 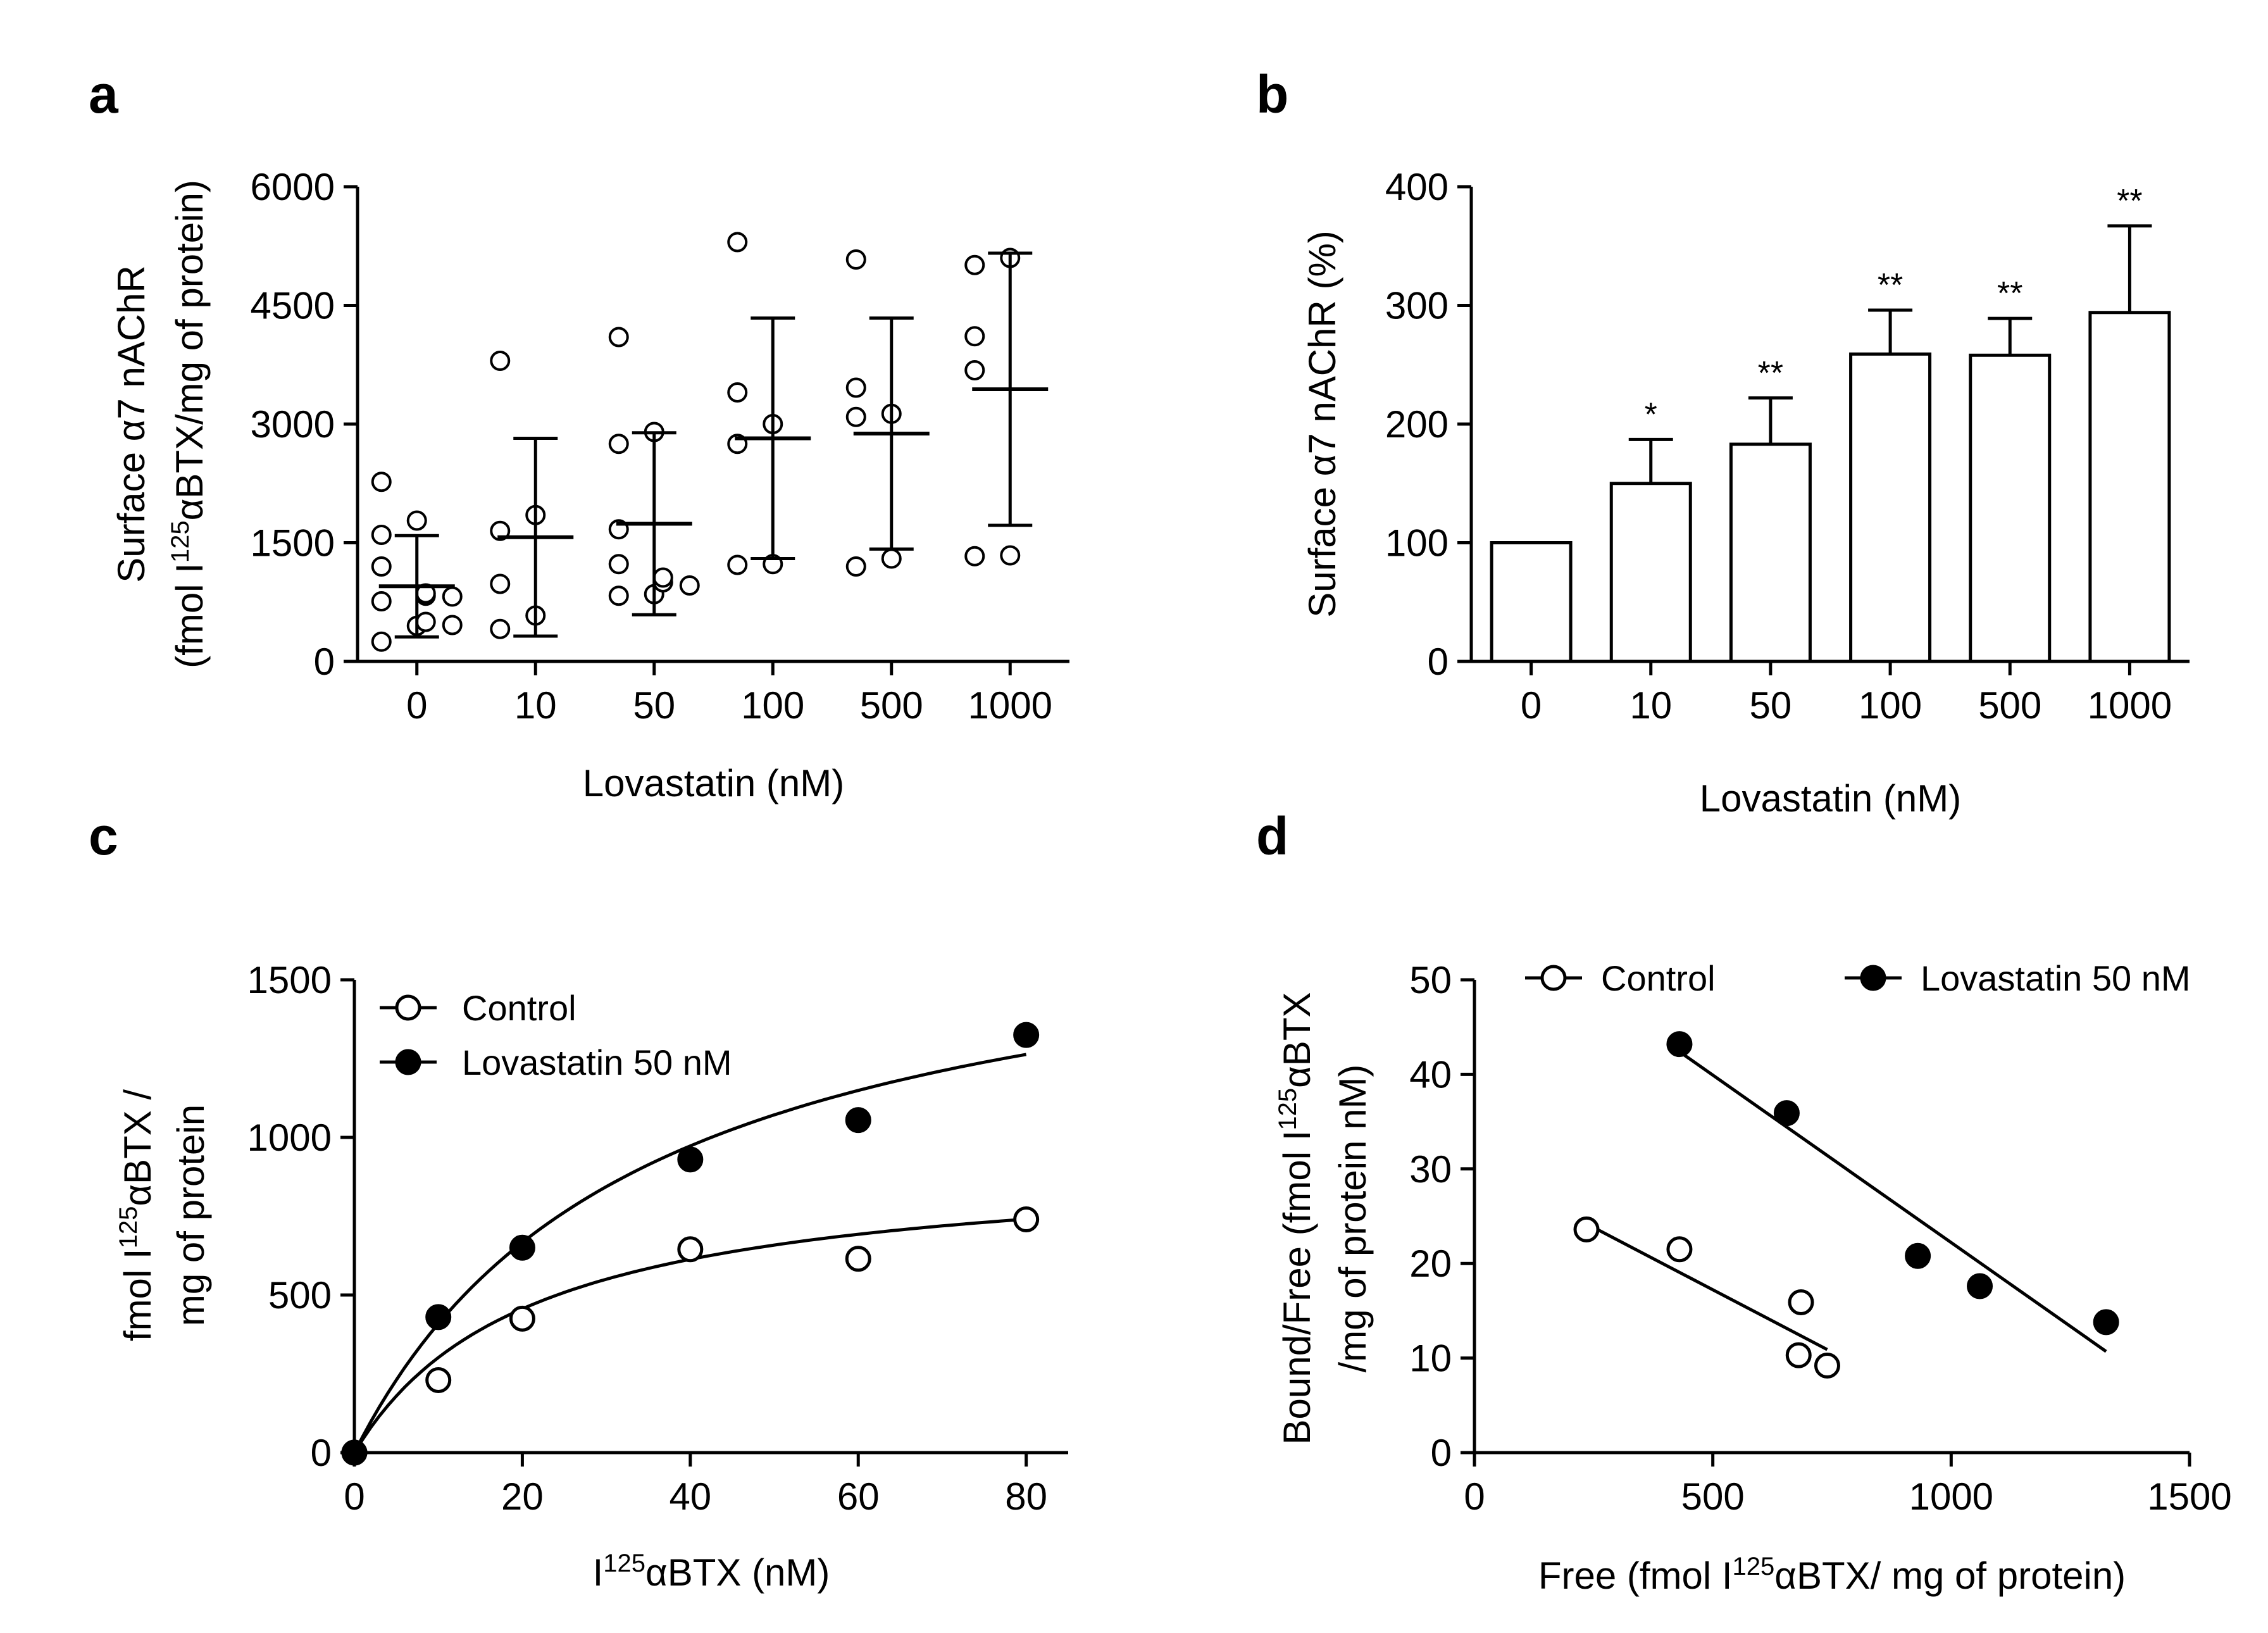 What do you see at coordinates (293, 424) in the screenshot?
I see `y-tick-label: 3000` at bounding box center [293, 424].